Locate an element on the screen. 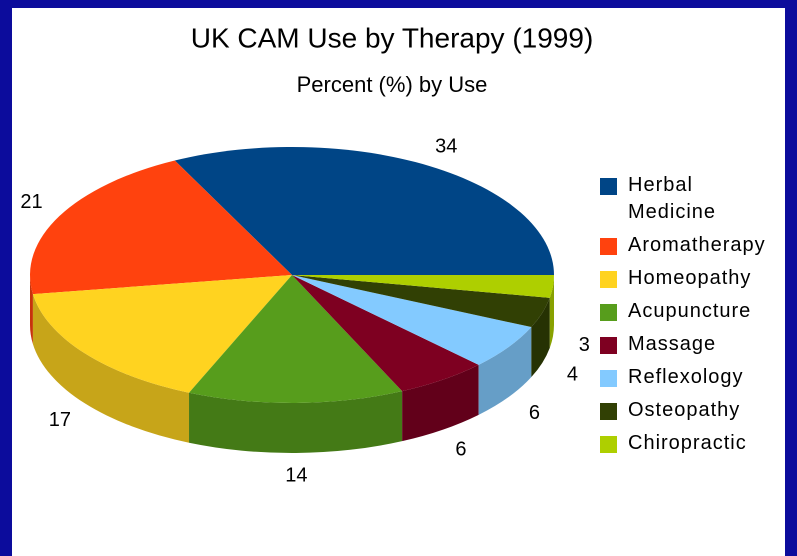 The height and width of the screenshot is (556, 797). legend-label: Homeopathy is located at coordinates (690, 278).